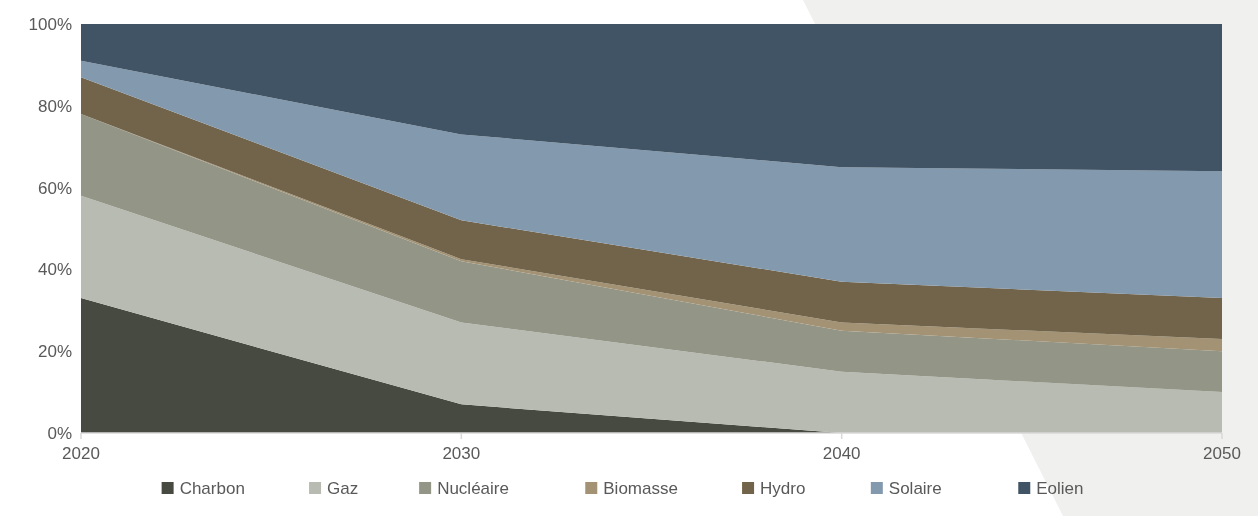 Image resolution: width=1258 pixels, height=516 pixels. What do you see at coordinates (473, 488) in the screenshot?
I see `legend-label: Nucléaire` at bounding box center [473, 488].